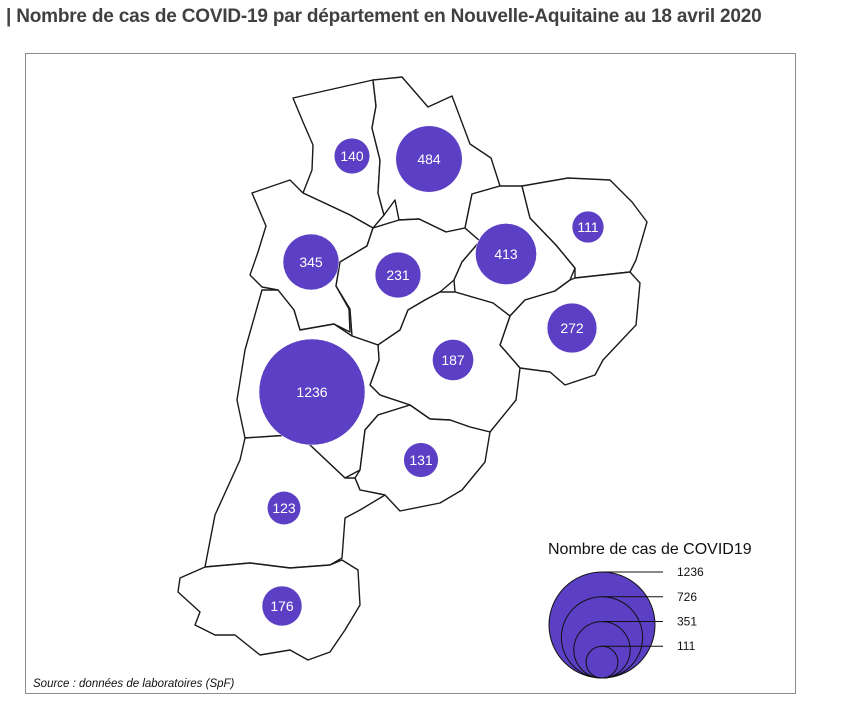 This screenshot has width=866, height=704. Describe the element at coordinates (687, 622) in the screenshot. I see `legend-label-351: 351` at that location.